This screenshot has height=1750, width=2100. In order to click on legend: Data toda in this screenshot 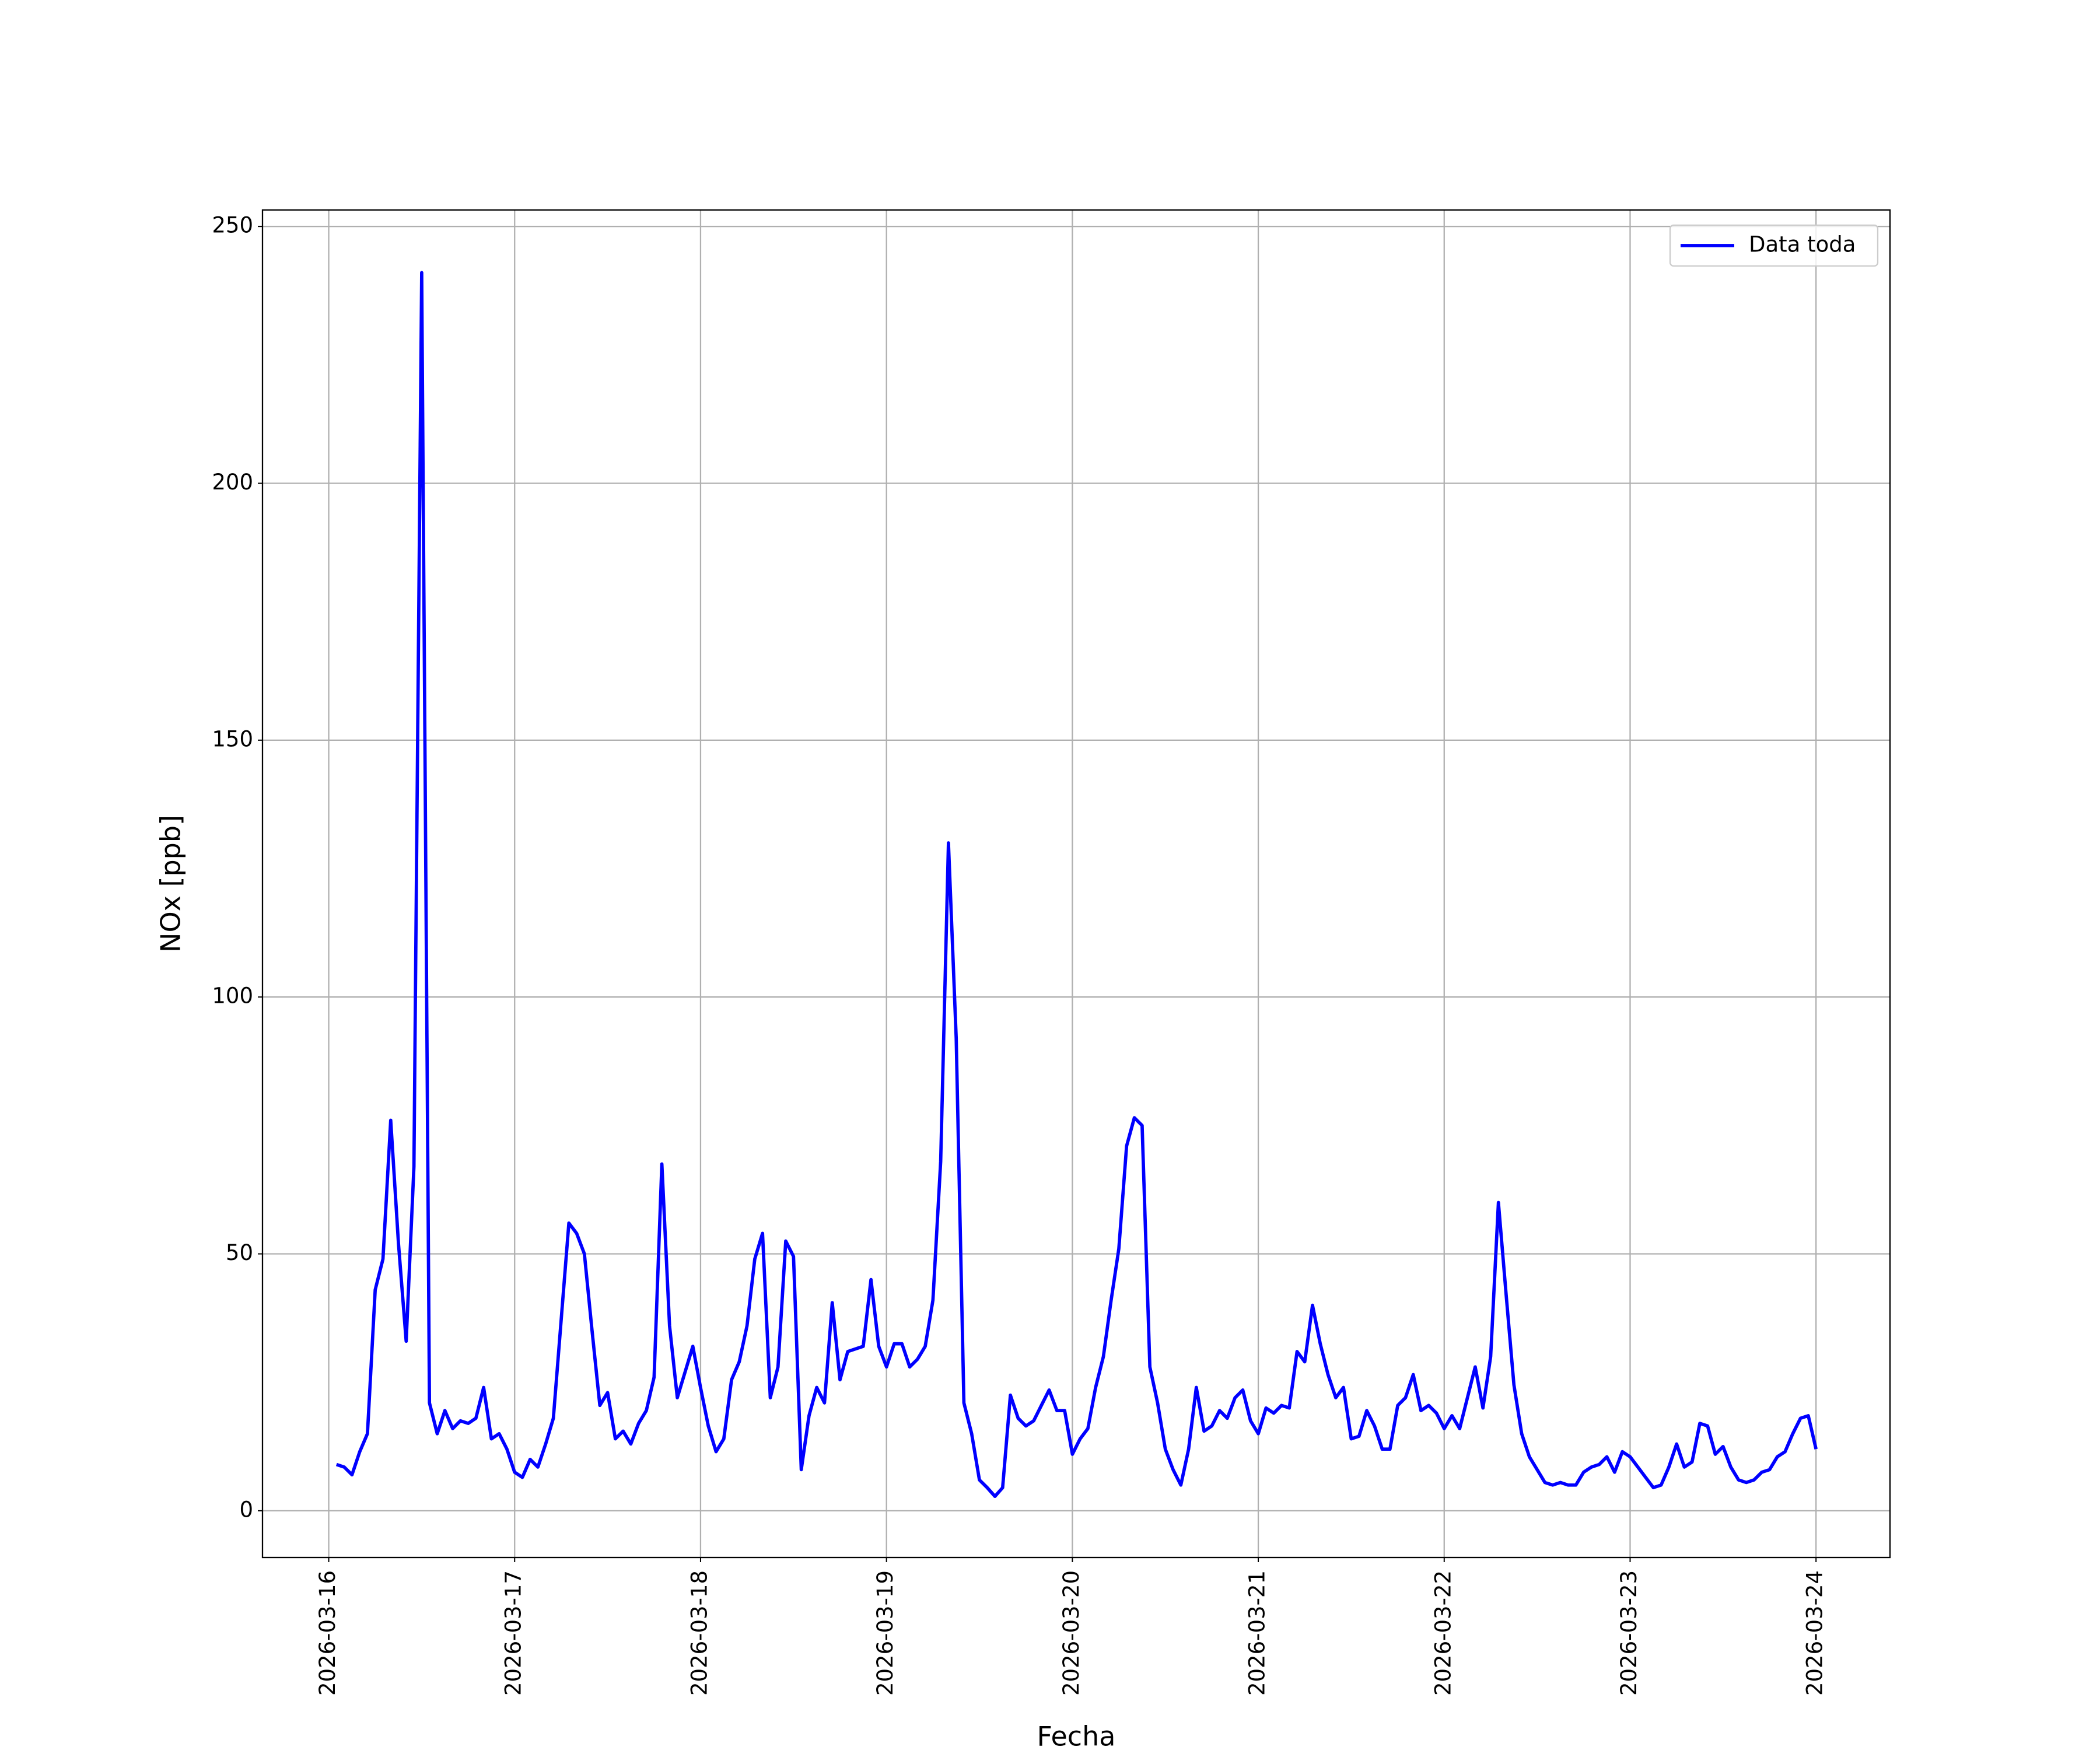, I will do `click(1774, 245)`.